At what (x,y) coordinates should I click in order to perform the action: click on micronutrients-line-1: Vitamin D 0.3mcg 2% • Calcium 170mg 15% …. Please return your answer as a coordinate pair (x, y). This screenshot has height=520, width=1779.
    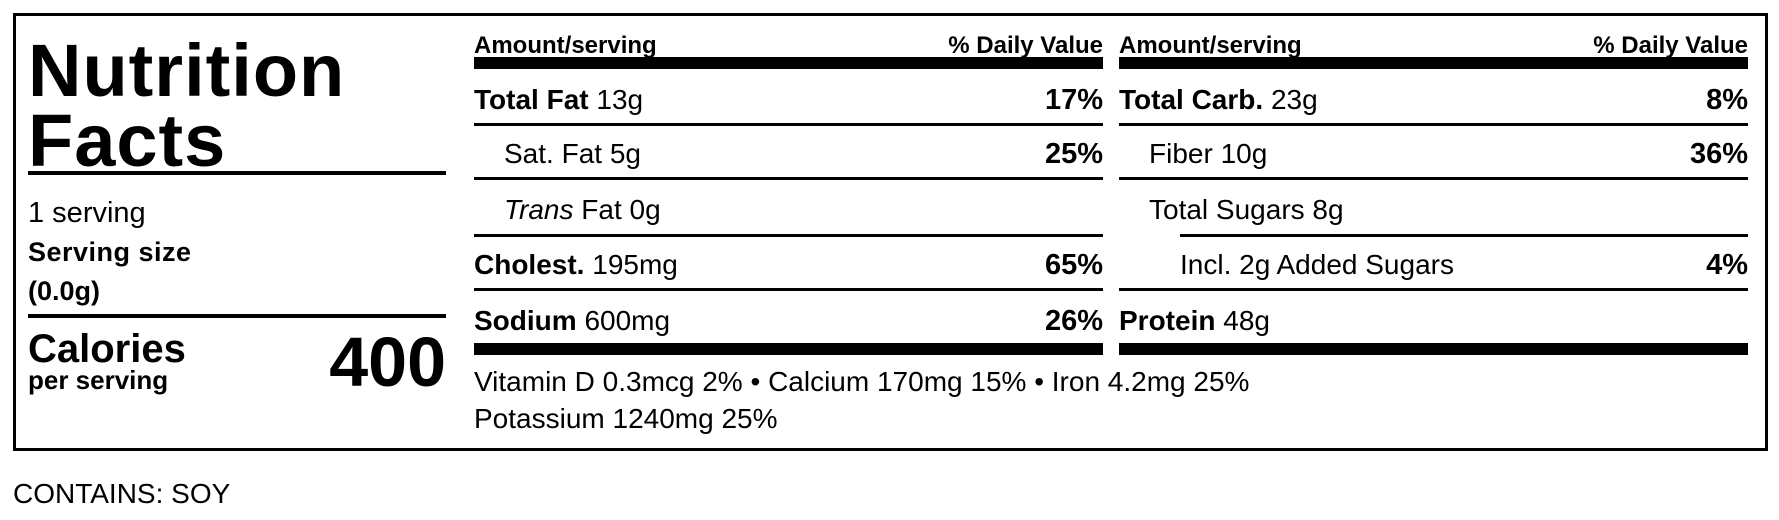
    Looking at the image, I should click on (862, 381).